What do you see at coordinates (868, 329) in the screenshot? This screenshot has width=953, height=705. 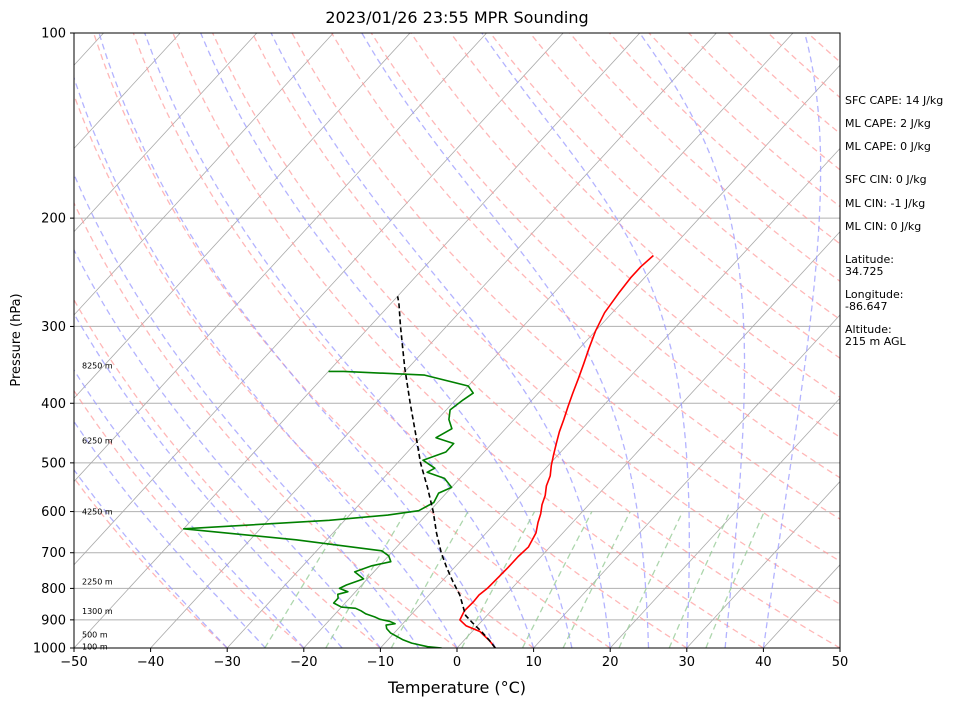 I see `parameter-text: Altitude:` at bounding box center [868, 329].